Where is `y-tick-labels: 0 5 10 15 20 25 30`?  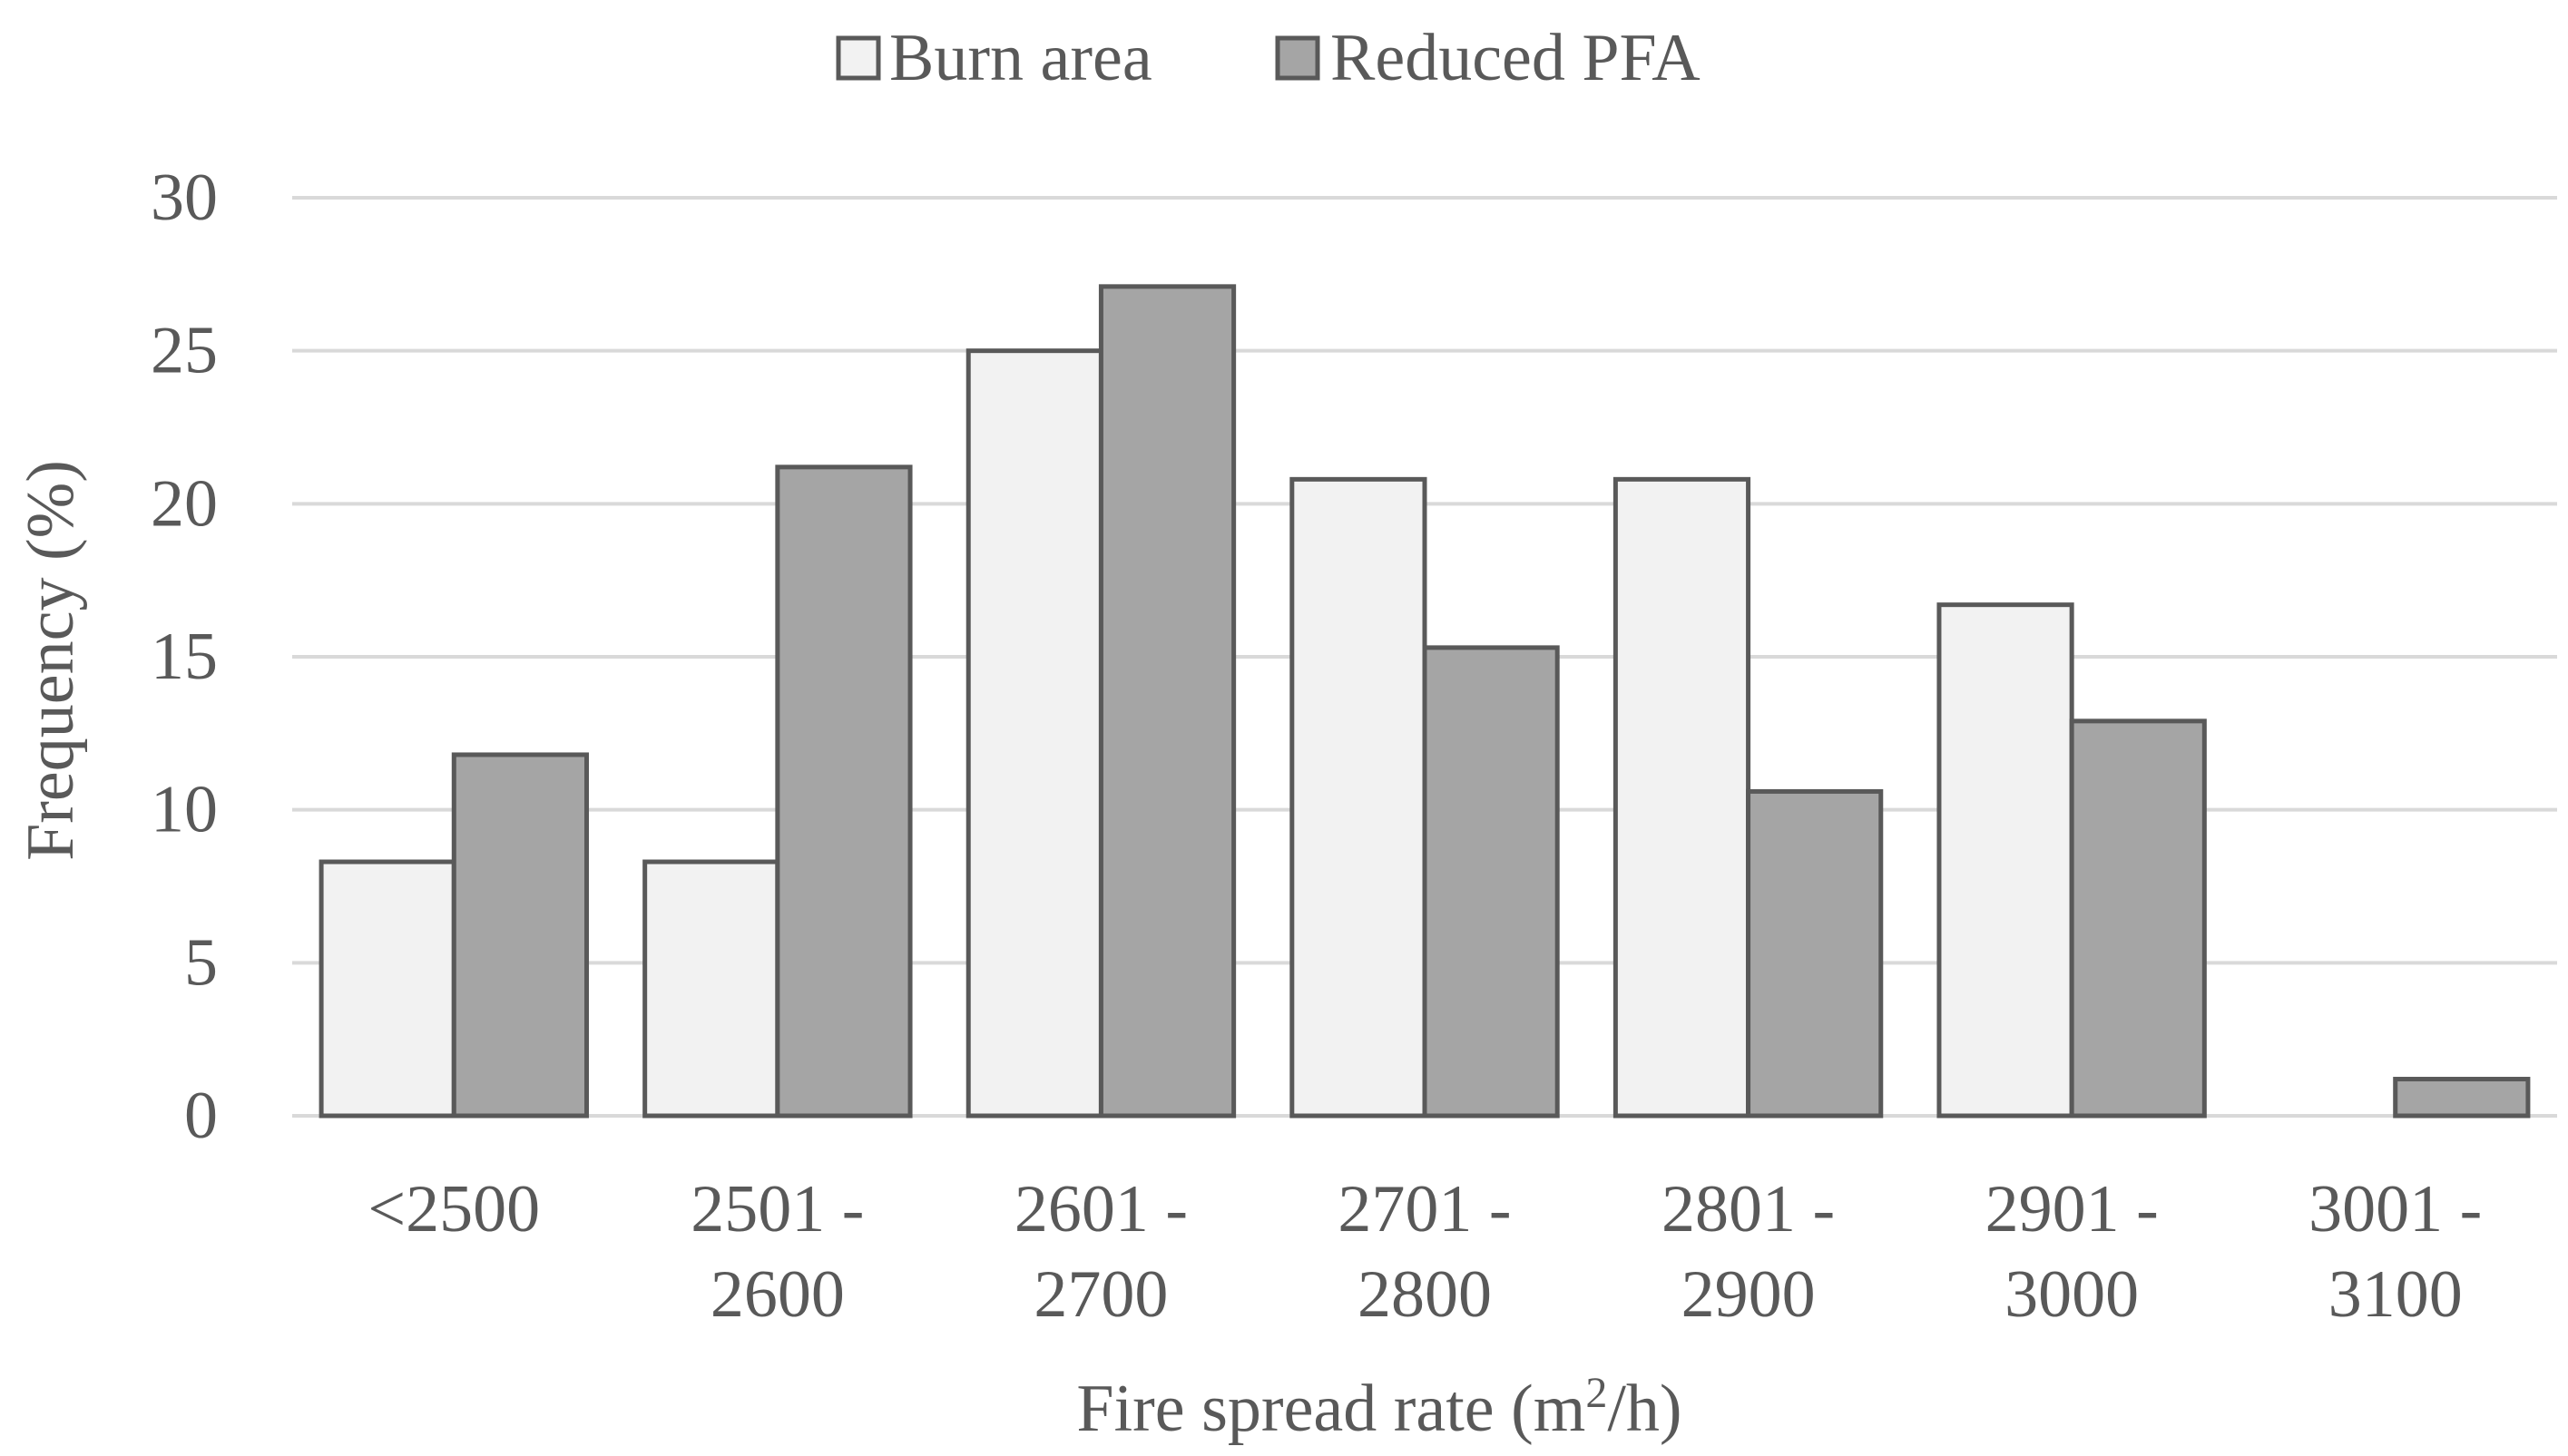 y-tick-labels: 0 5 10 15 20 25 30 is located at coordinates (184, 657).